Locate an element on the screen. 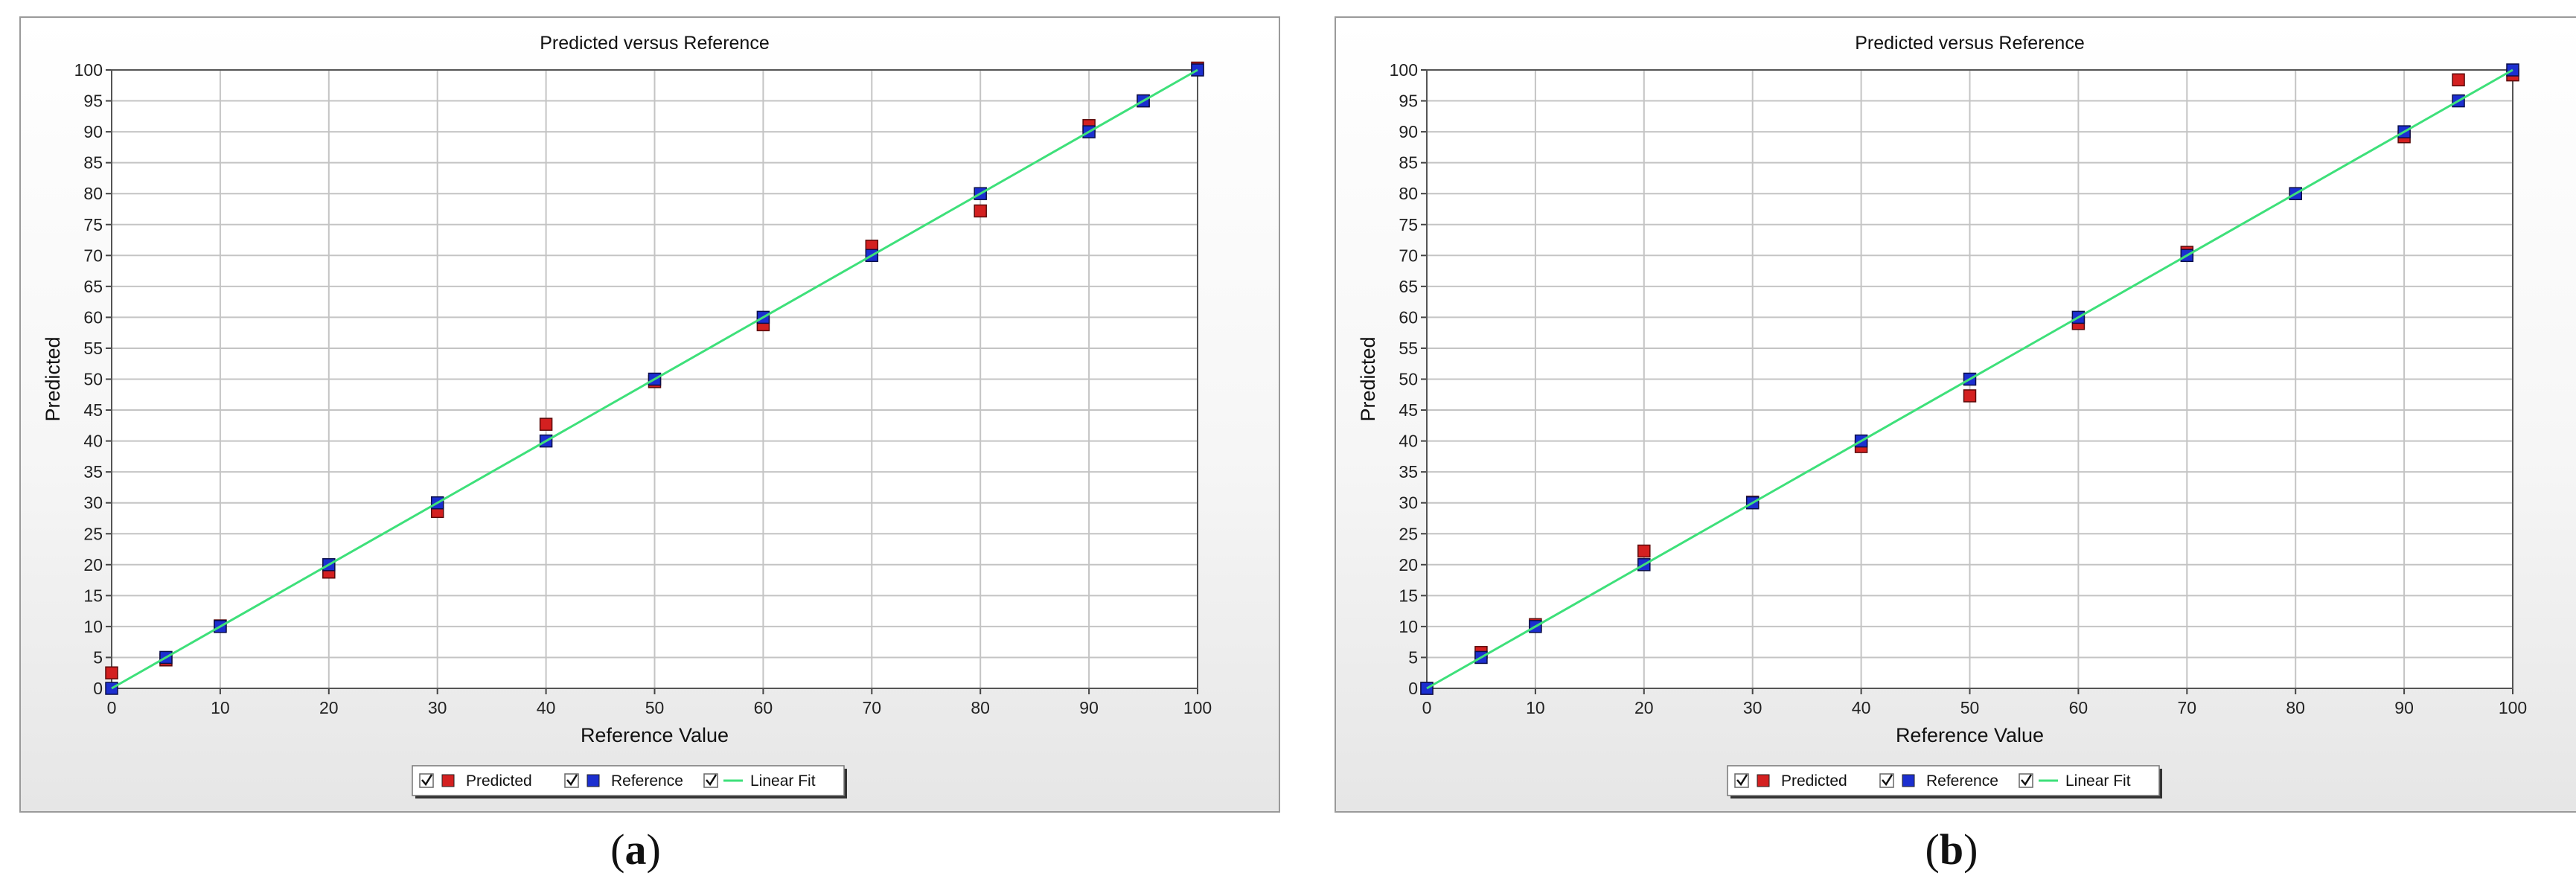 The image size is (2576, 893). caption-letter-a: a is located at coordinates (635, 849).